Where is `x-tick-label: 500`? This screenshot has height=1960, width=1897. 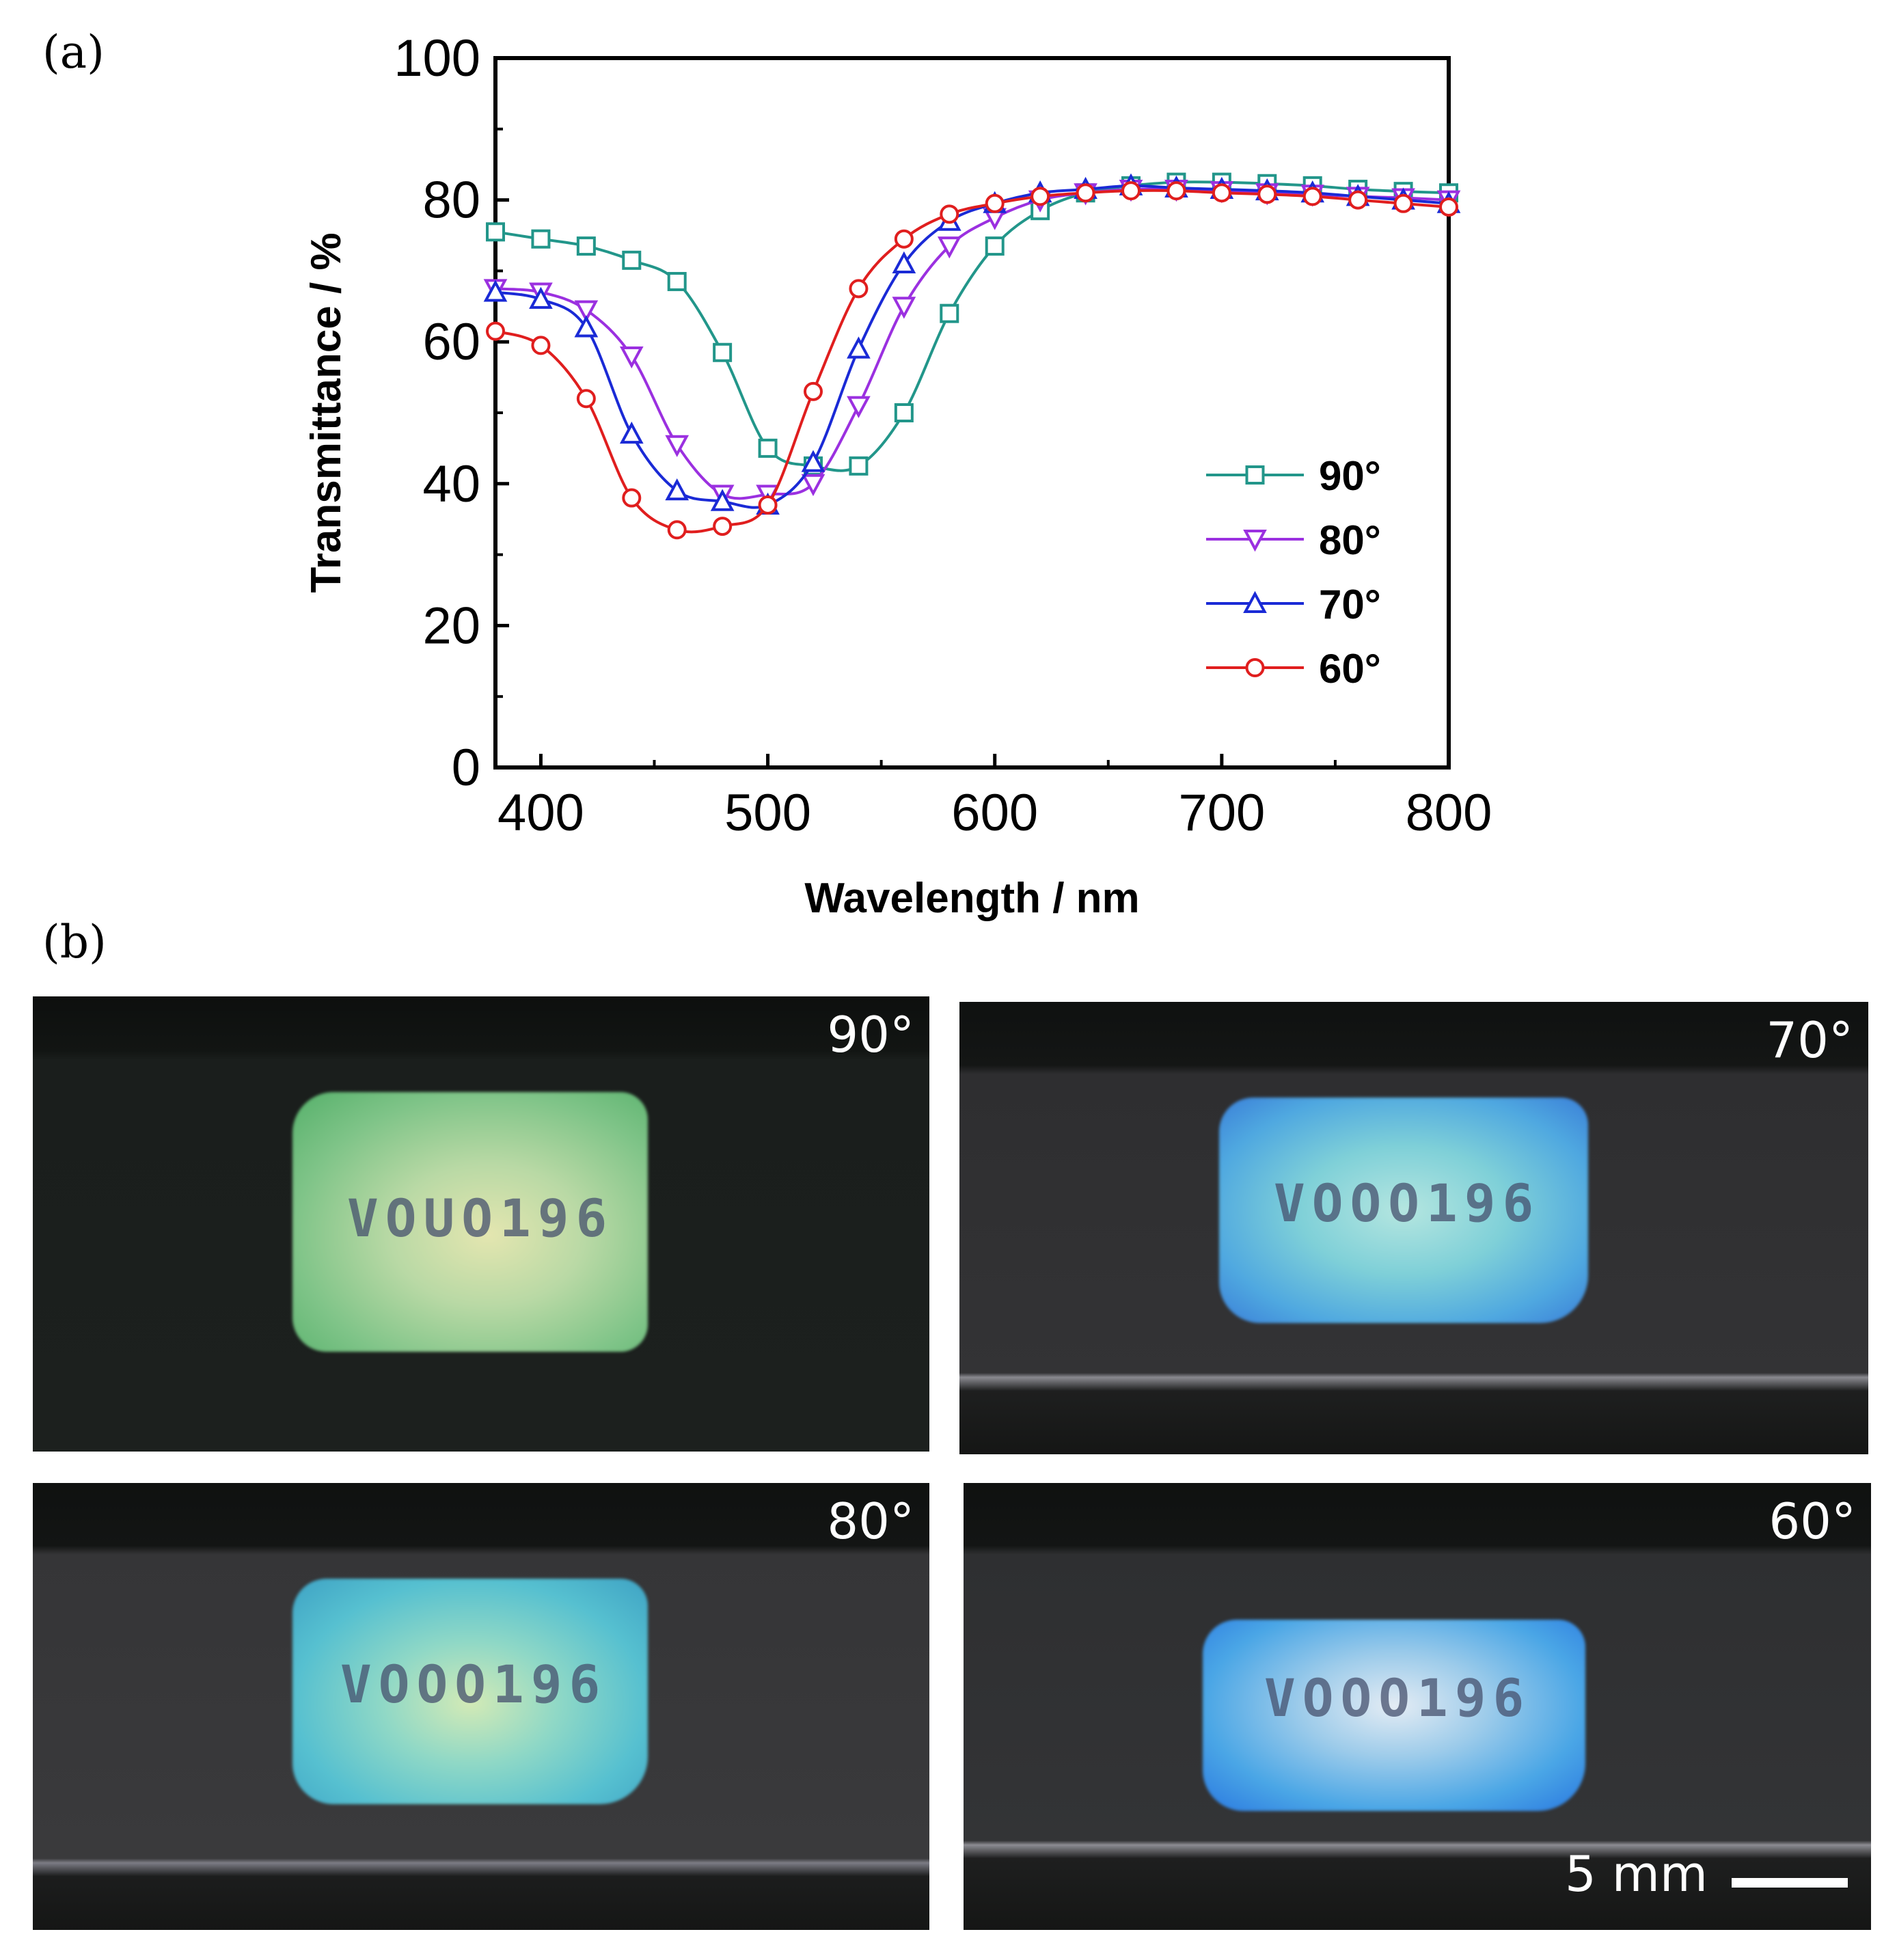
x-tick-label: 500 is located at coordinates (767, 813).